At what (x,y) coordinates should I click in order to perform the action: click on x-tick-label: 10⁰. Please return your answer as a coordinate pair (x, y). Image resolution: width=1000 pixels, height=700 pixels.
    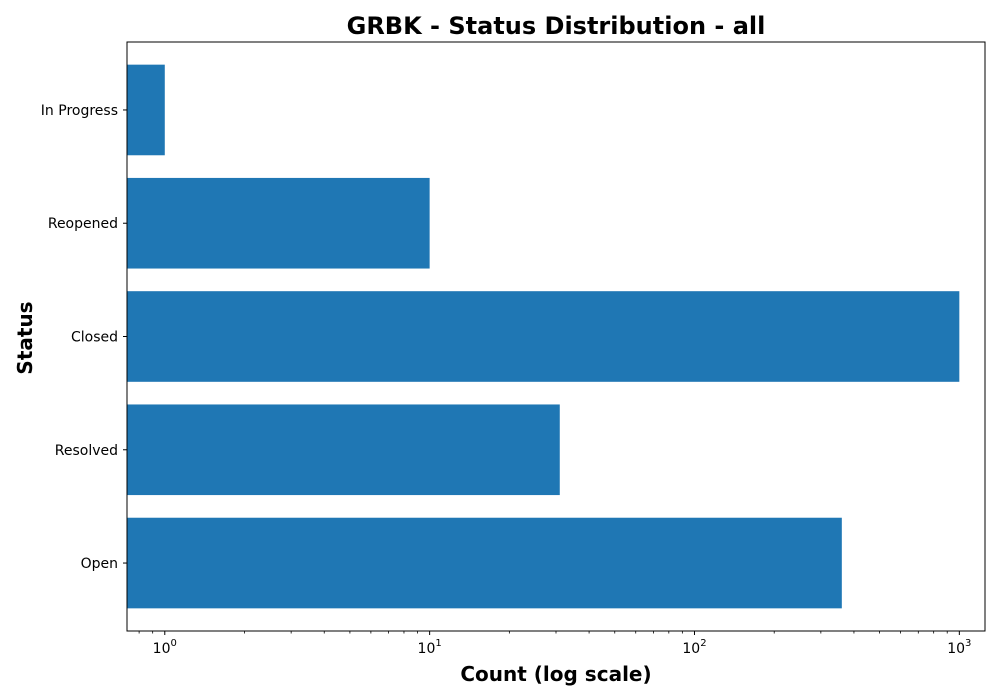
    Looking at the image, I should click on (165, 647).